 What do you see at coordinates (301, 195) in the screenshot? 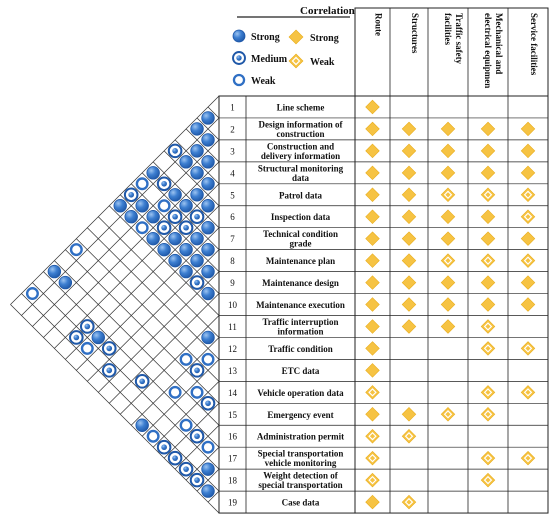
I see `row-label: Patrol data` at bounding box center [301, 195].